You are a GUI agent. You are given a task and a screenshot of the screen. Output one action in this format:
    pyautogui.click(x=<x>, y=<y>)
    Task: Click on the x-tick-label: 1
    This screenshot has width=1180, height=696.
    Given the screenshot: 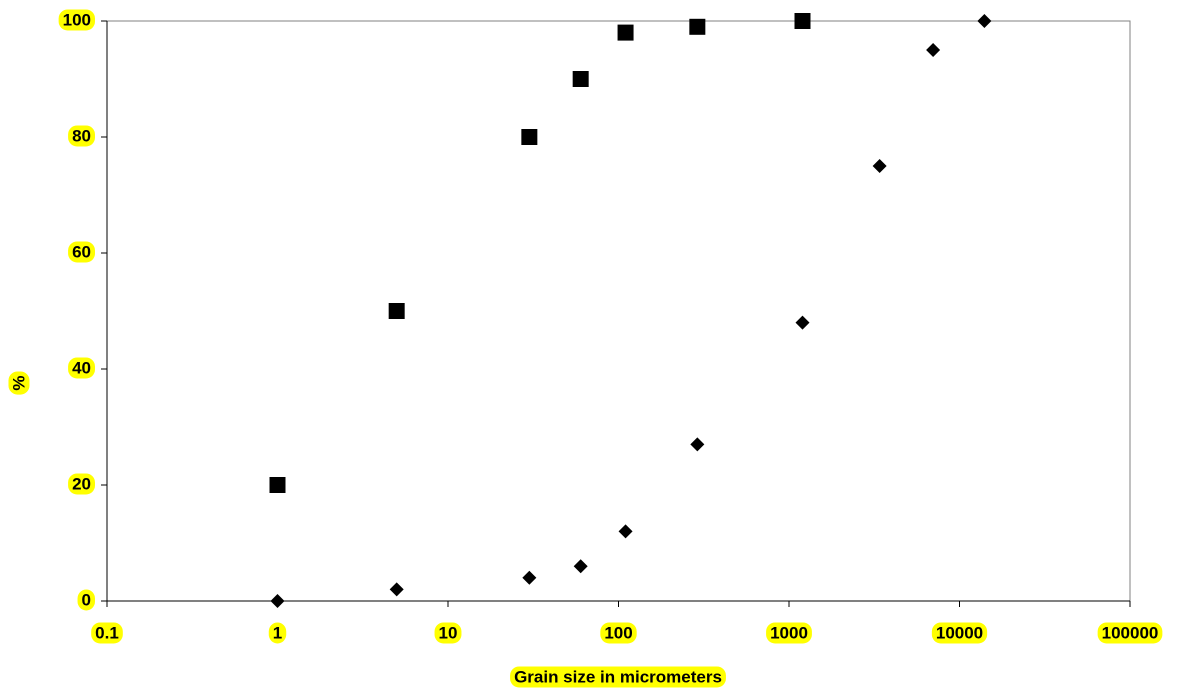 What is the action you would take?
    pyautogui.click(x=277, y=632)
    